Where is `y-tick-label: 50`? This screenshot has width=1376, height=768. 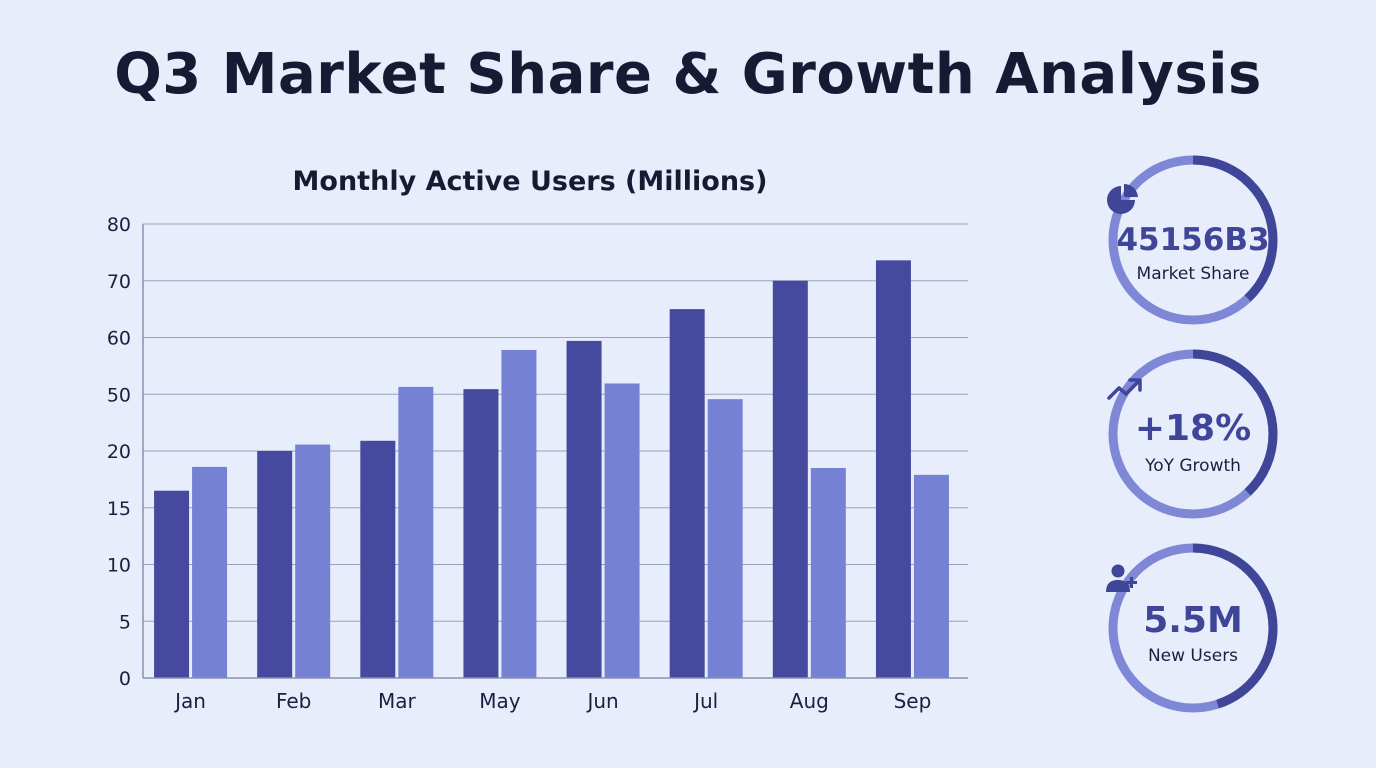
y-tick-label: 50 is located at coordinates (119, 395).